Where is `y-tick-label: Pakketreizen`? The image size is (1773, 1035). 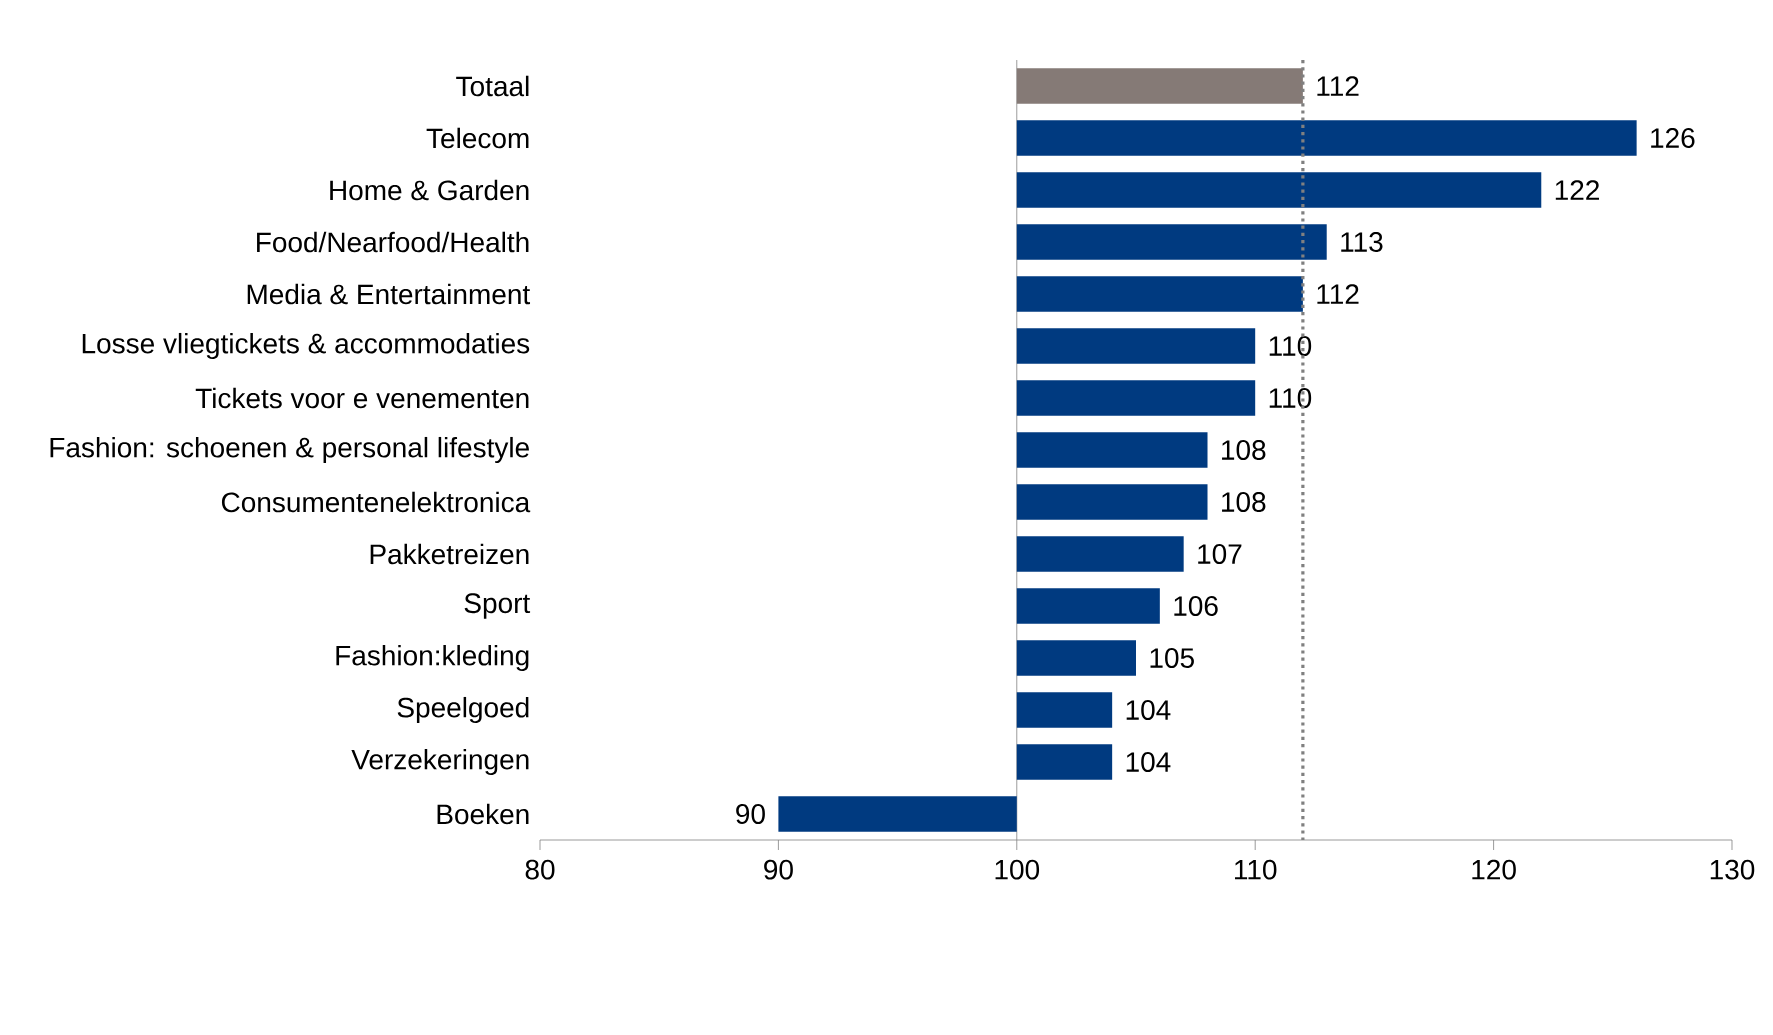 y-tick-label: Pakketreizen is located at coordinates (449, 554).